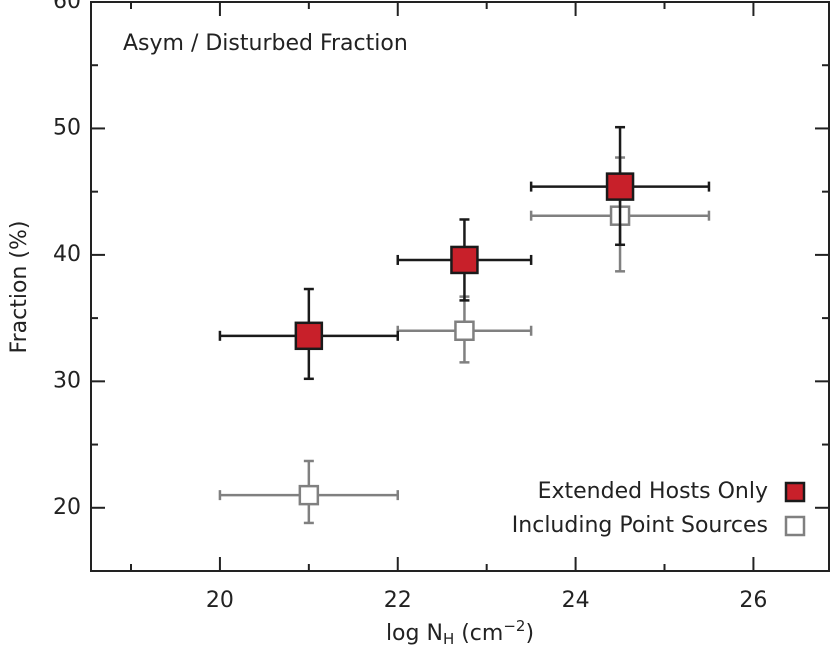 The width and height of the screenshot is (831, 652). Describe the element at coordinates (67, 127) in the screenshot. I see `y-tick-label: 50` at that location.